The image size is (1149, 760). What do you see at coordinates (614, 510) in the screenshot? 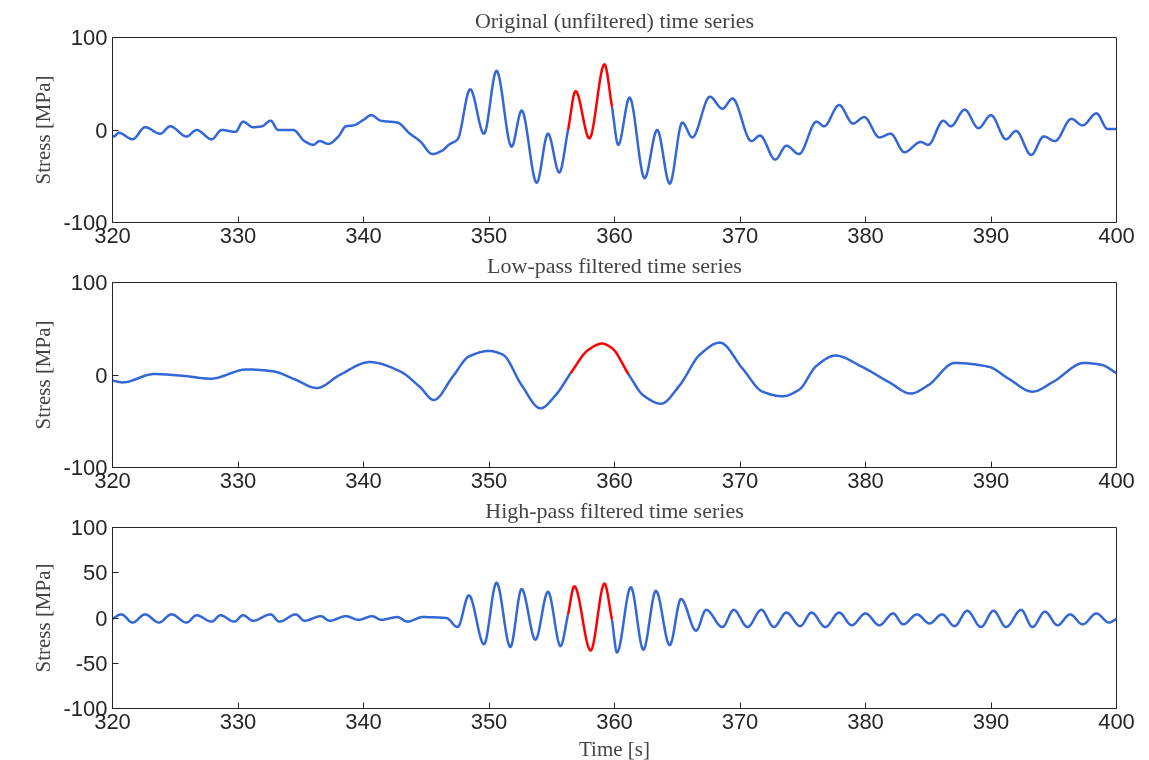
I see `chart-title: High-pass filtered time series` at bounding box center [614, 510].